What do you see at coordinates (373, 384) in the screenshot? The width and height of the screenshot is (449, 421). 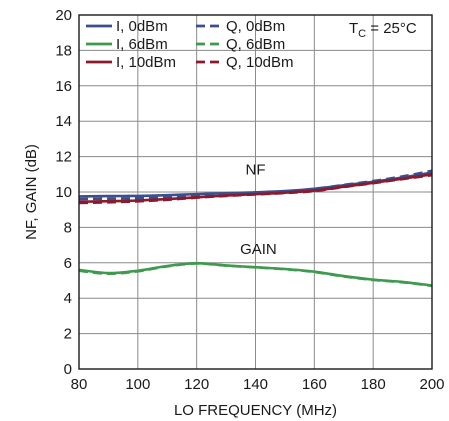 I see `x-tick-label: 180` at bounding box center [373, 384].